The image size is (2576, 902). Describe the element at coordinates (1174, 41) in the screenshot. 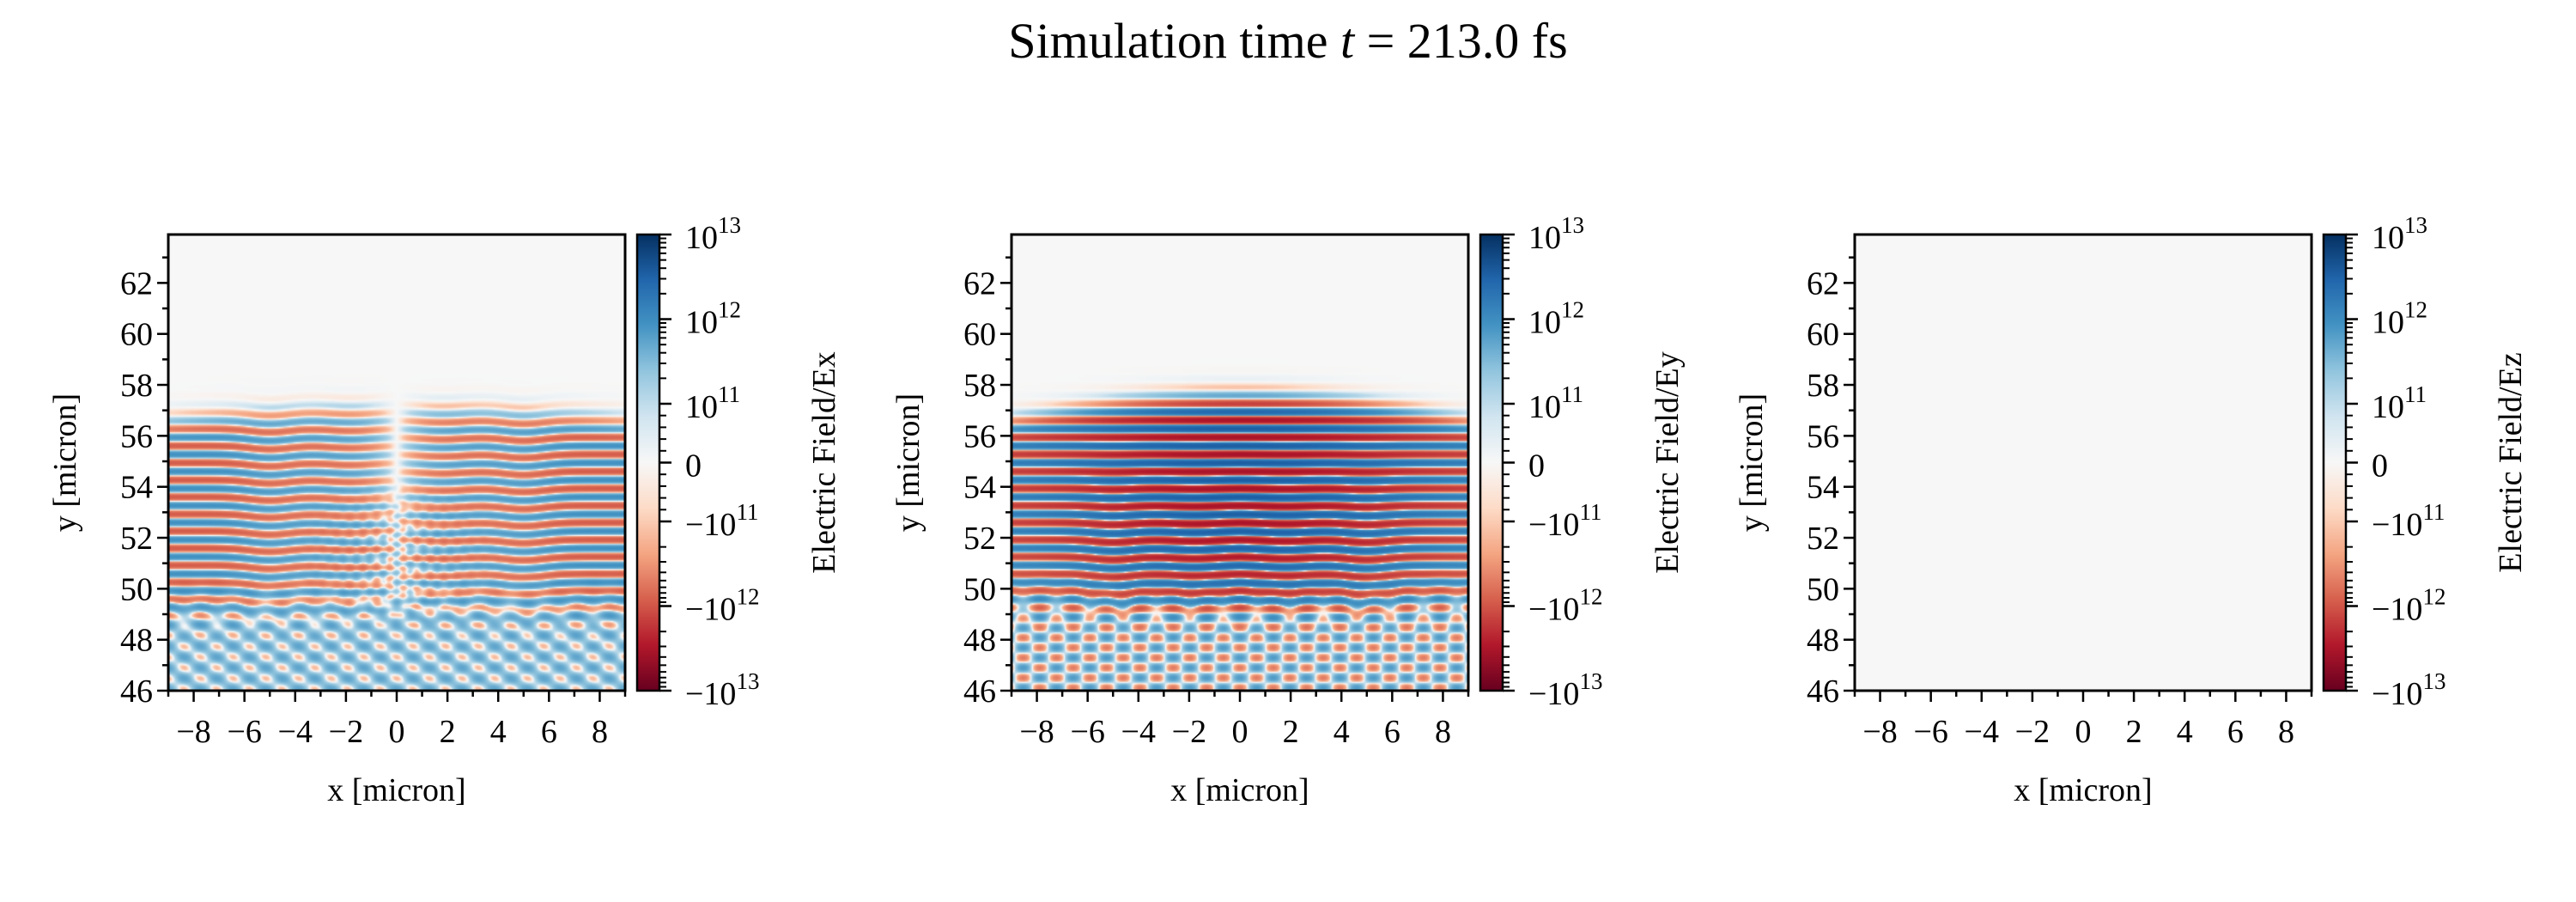

I see `title-prefix: Simulation time` at that location.